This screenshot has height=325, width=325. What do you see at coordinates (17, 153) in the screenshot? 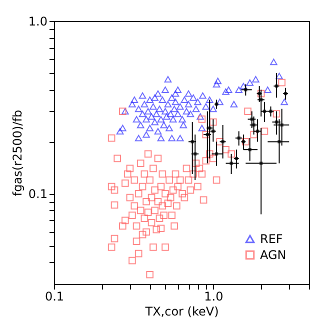
I see `y-axis-title: fgas(r2500)/fb` at bounding box center [17, 153].